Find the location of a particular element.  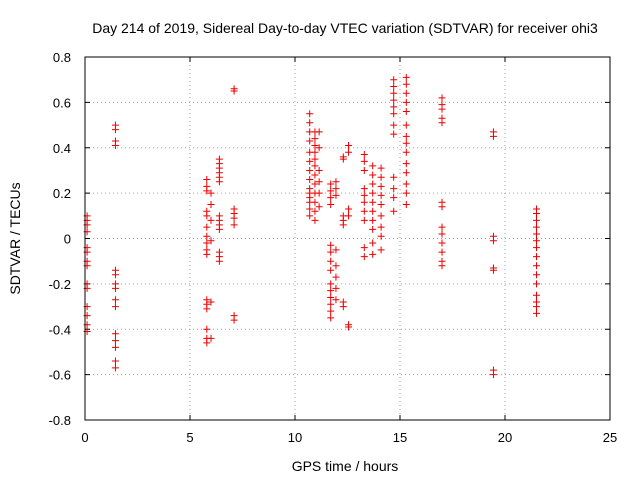

y-tick-label: -0.4 is located at coordinates (60, 329).